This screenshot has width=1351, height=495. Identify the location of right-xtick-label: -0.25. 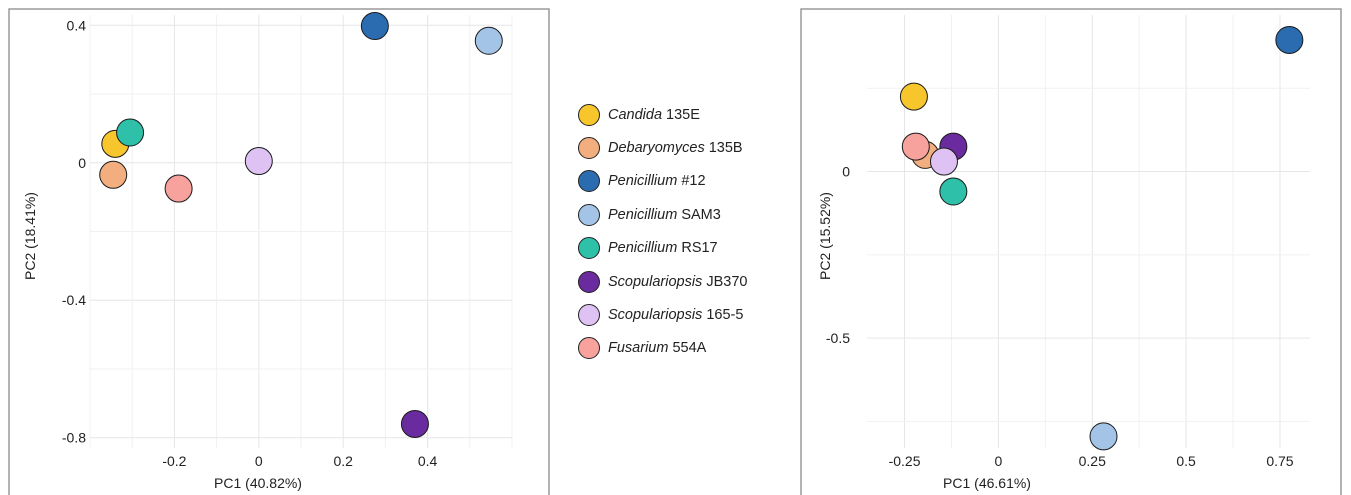
(905, 461).